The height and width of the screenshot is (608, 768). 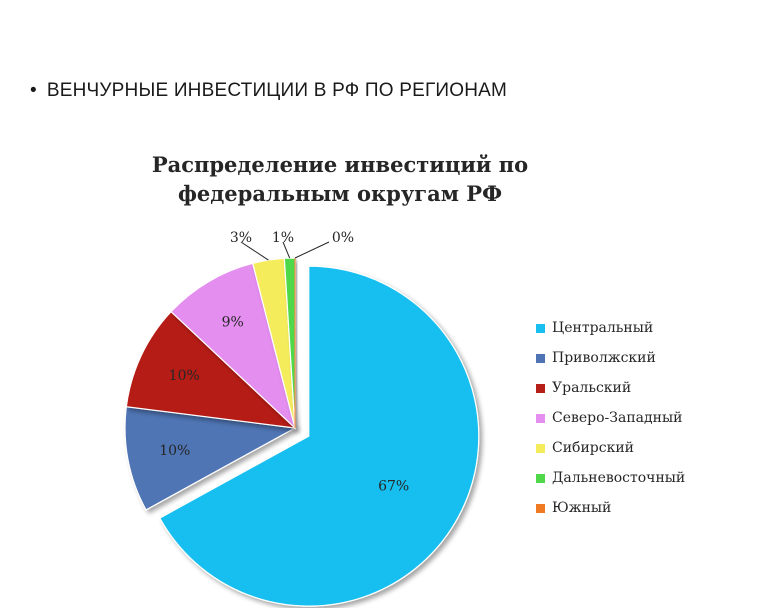 I want to click on data-label: 67%, so click(x=393, y=486).